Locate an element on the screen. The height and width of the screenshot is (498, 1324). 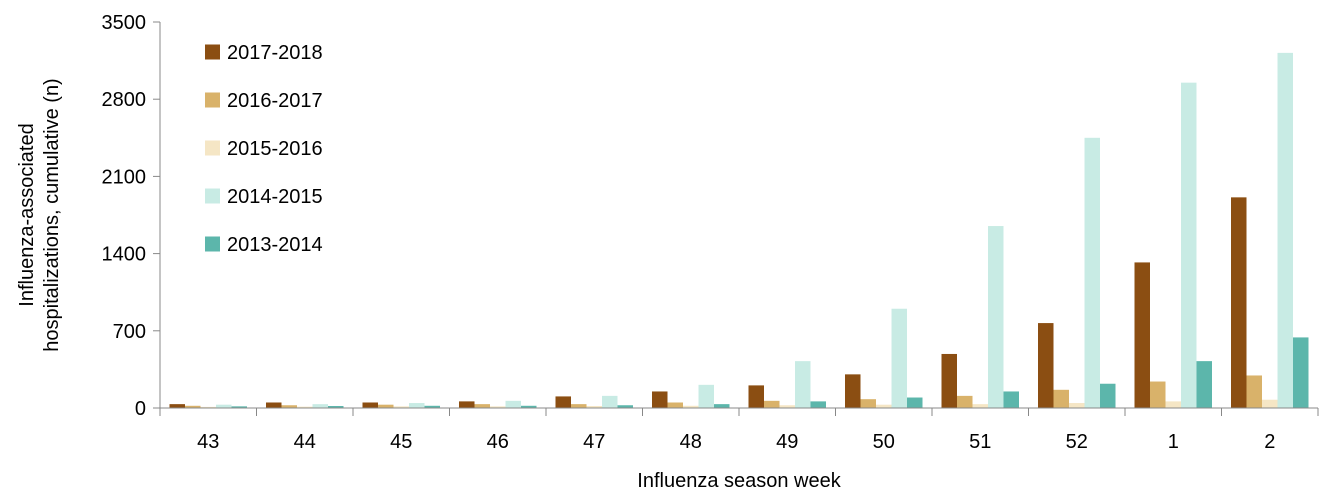
y-axis-label-line-2: hospitalizations, cumulative (n) is located at coordinates (52, 214).